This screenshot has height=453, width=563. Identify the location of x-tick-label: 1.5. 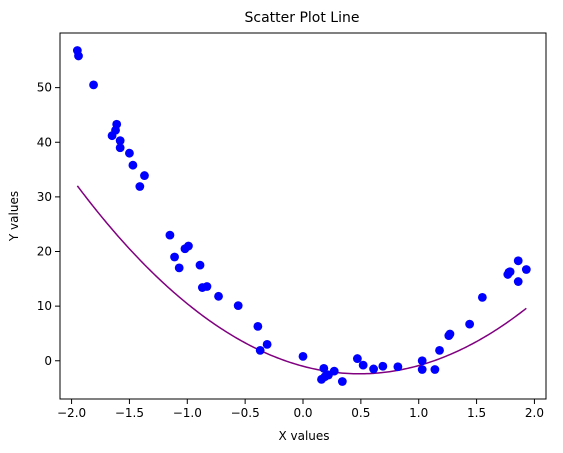
(476, 413).